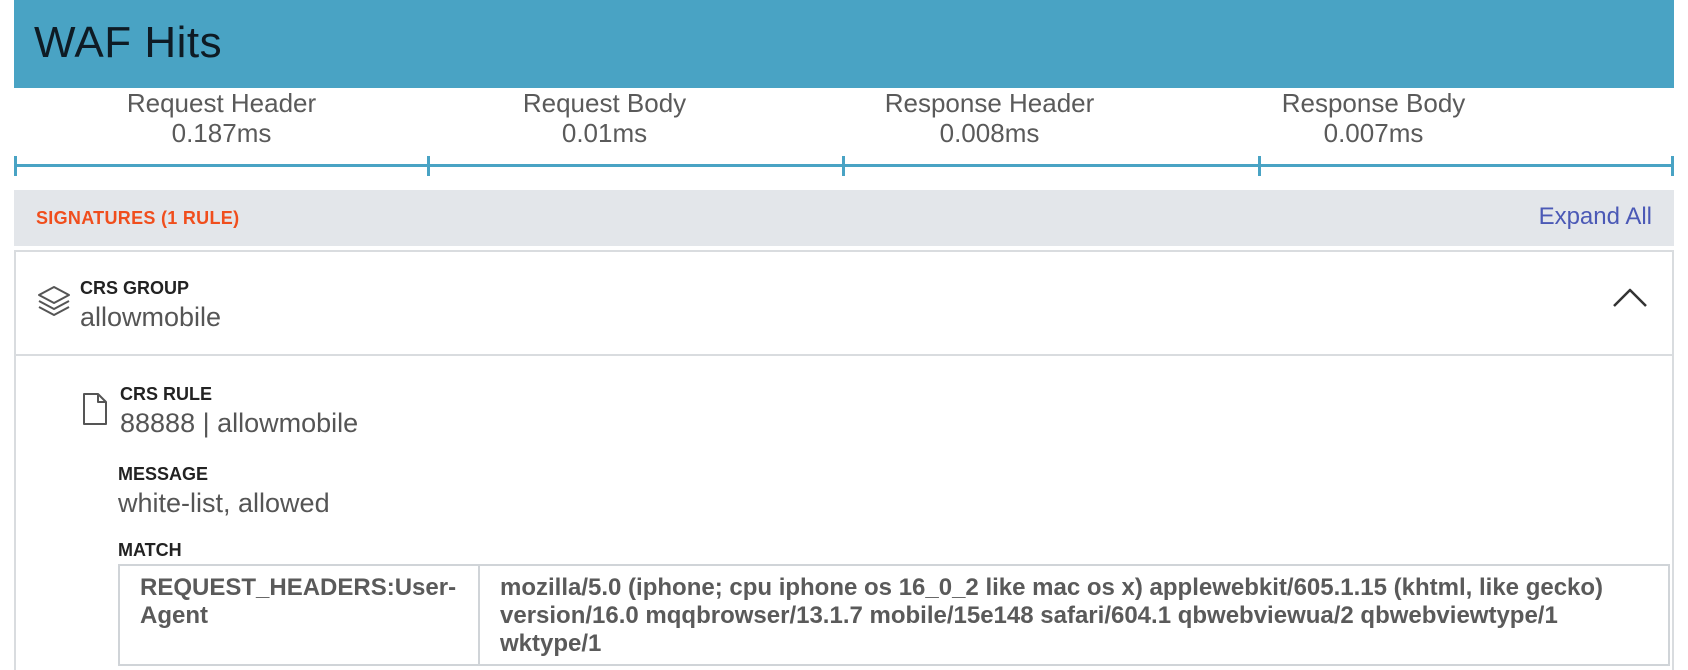 This screenshot has width=1688, height=670. Describe the element at coordinates (1373, 103) in the screenshot. I see `phase-label: Response Body` at that location.